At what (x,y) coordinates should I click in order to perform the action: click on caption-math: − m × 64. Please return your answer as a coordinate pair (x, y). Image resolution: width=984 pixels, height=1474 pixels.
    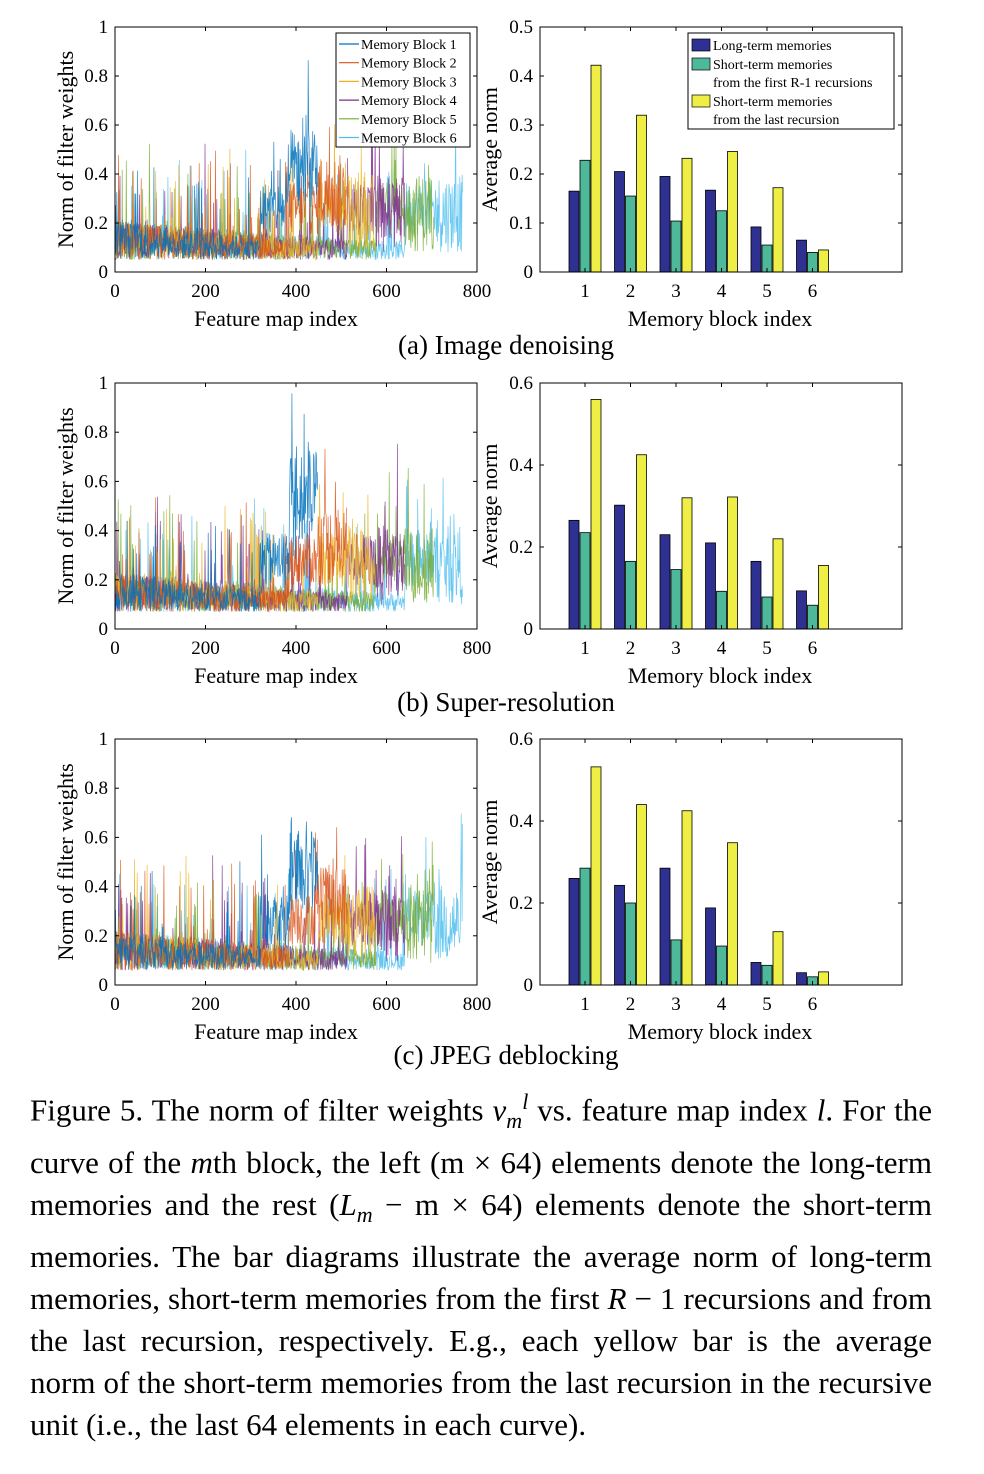
    Looking at the image, I should click on (442, 1204).